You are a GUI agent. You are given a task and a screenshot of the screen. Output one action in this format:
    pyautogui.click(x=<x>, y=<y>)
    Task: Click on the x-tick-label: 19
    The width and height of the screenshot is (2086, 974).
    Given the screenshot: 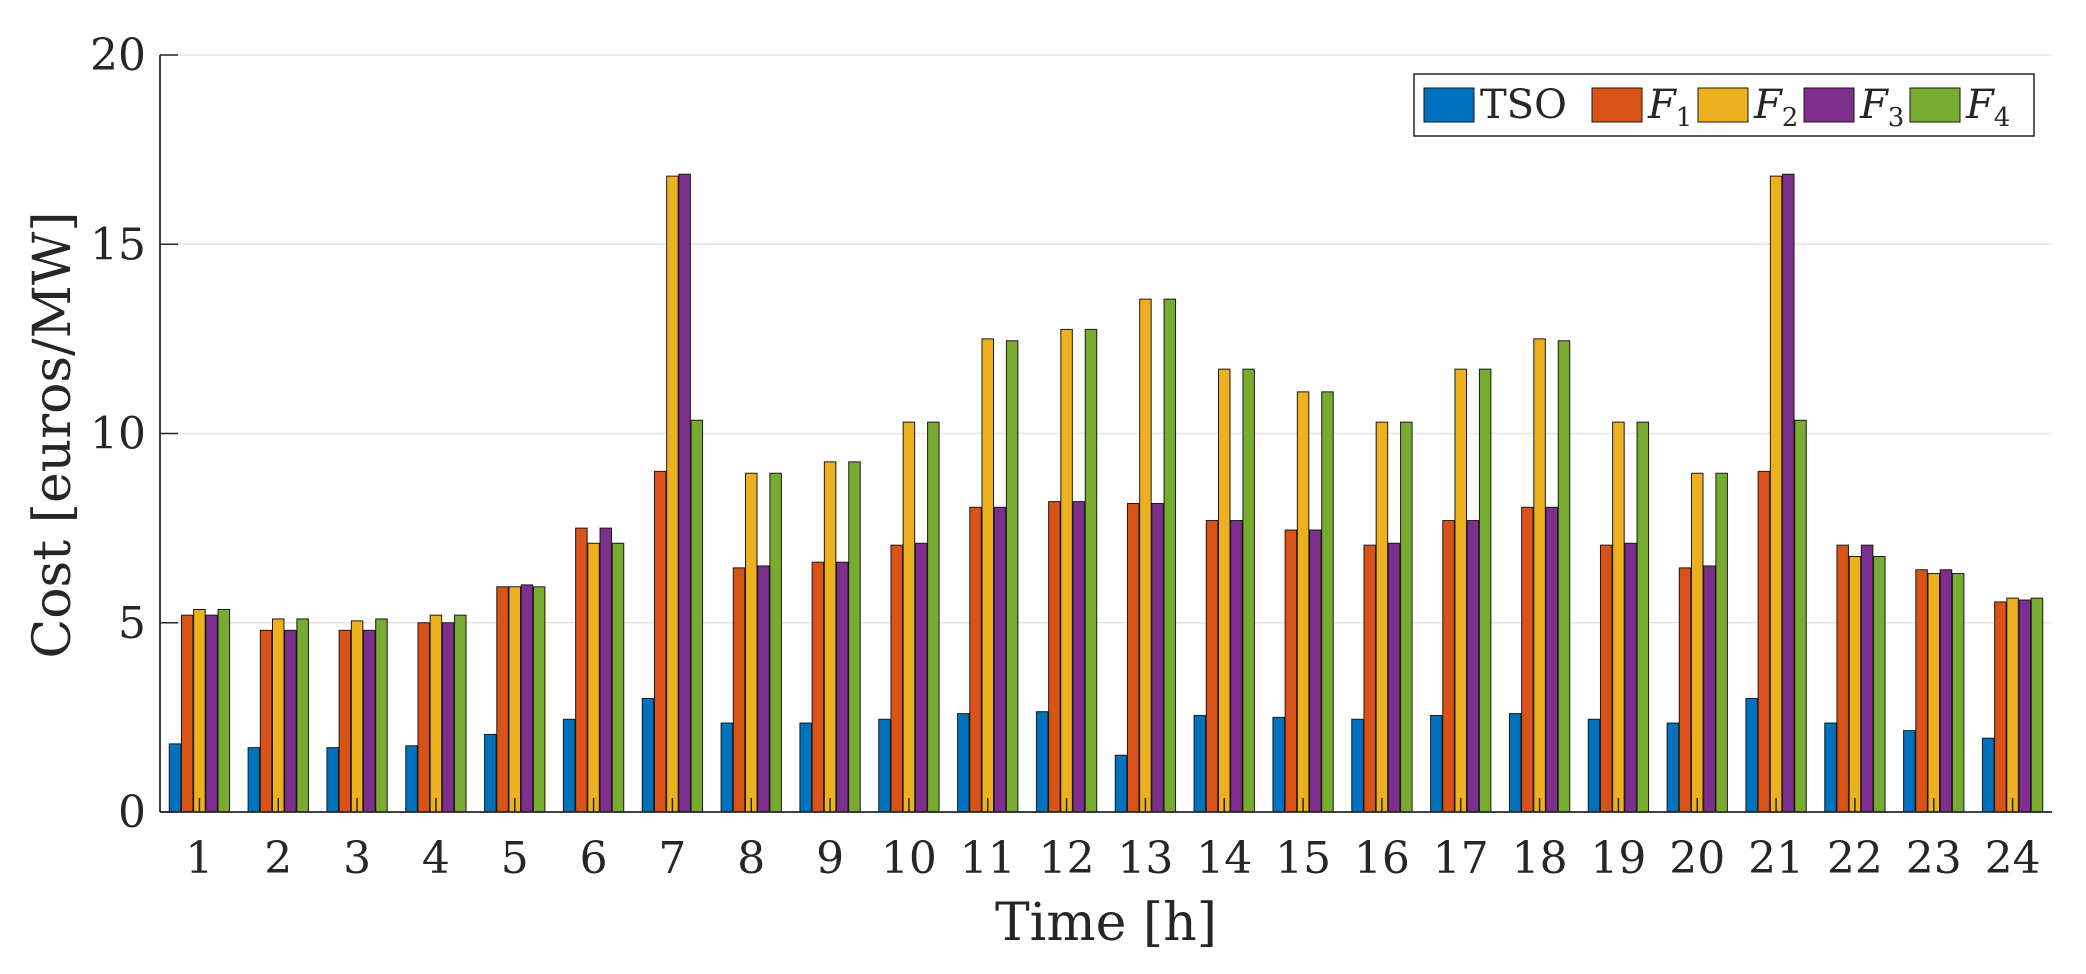 What is the action you would take?
    pyautogui.click(x=1618, y=858)
    